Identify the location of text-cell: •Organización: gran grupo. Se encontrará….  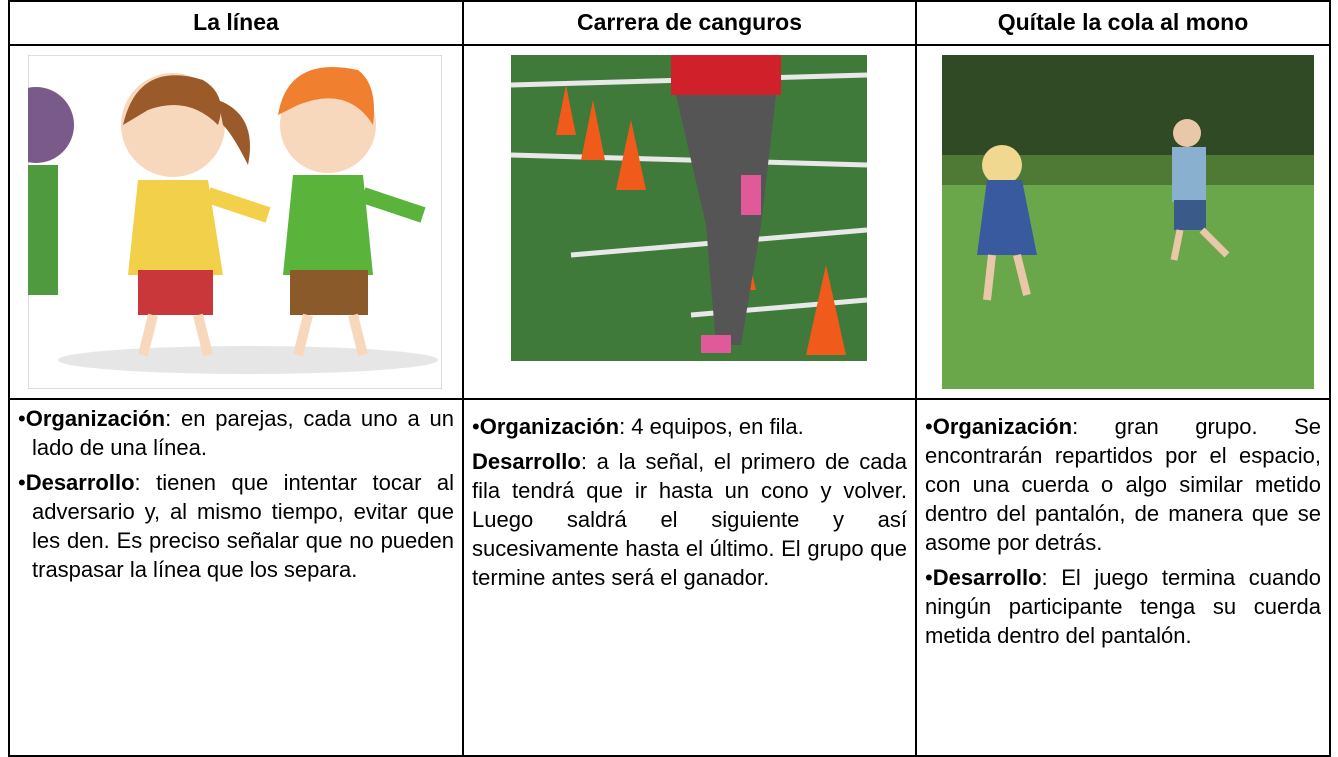
(1123, 577).